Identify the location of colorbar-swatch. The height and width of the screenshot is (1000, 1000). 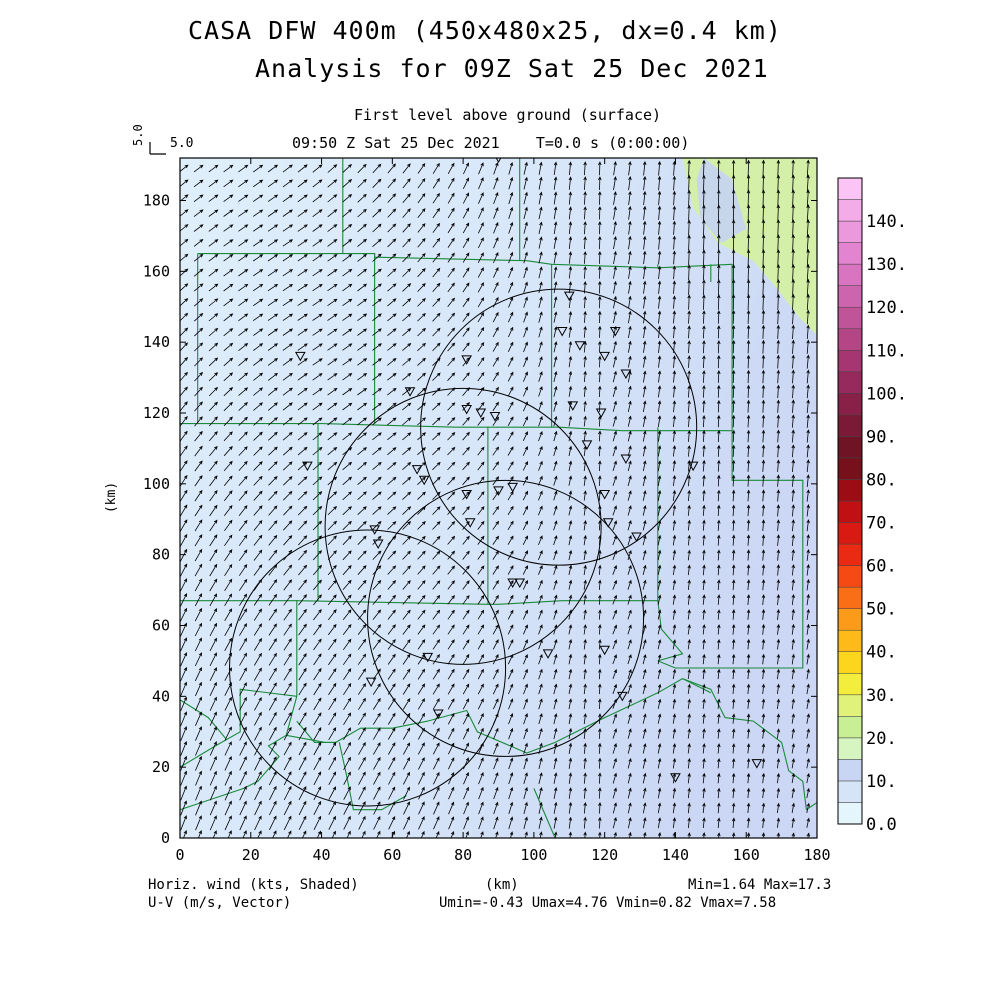
(850, 382).